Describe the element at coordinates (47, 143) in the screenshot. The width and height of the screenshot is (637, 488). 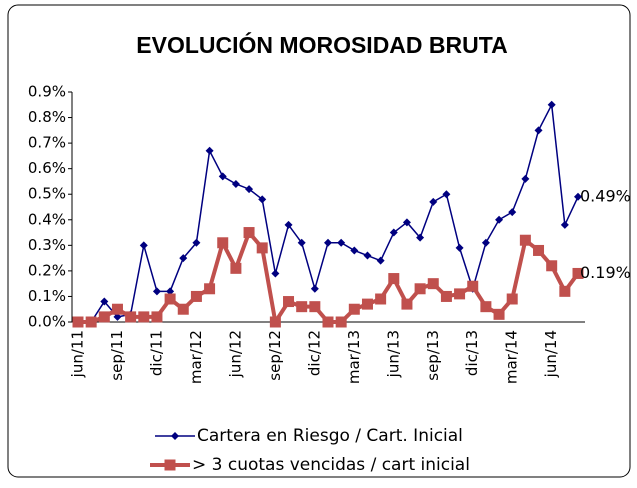
I see `y-tick-label: 0.7%` at that location.